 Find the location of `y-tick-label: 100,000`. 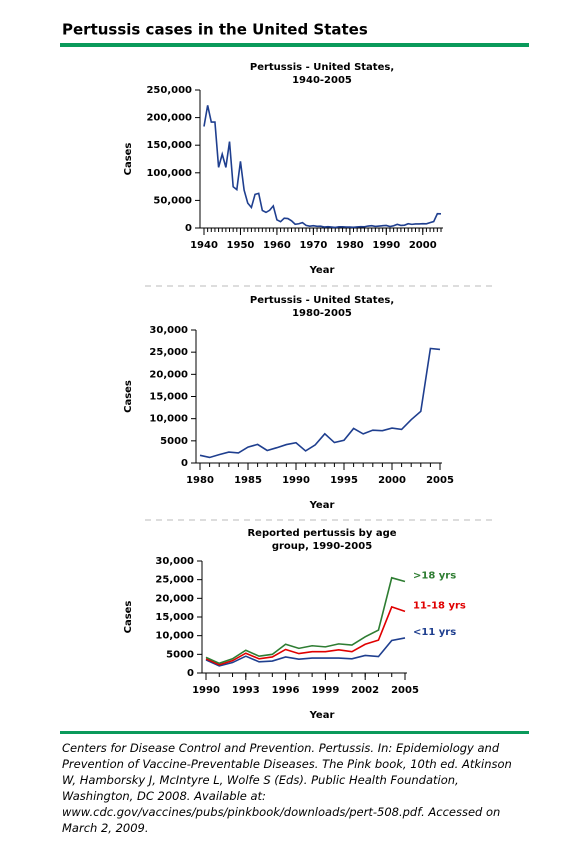

y-tick-label: 100,000 is located at coordinates (169, 173).